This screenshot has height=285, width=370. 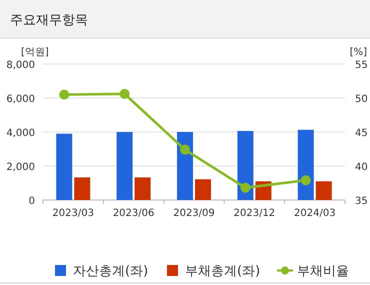 What do you see at coordinates (361, 99) in the screenshot?
I see `y2-tick-label: 50` at bounding box center [361, 99].